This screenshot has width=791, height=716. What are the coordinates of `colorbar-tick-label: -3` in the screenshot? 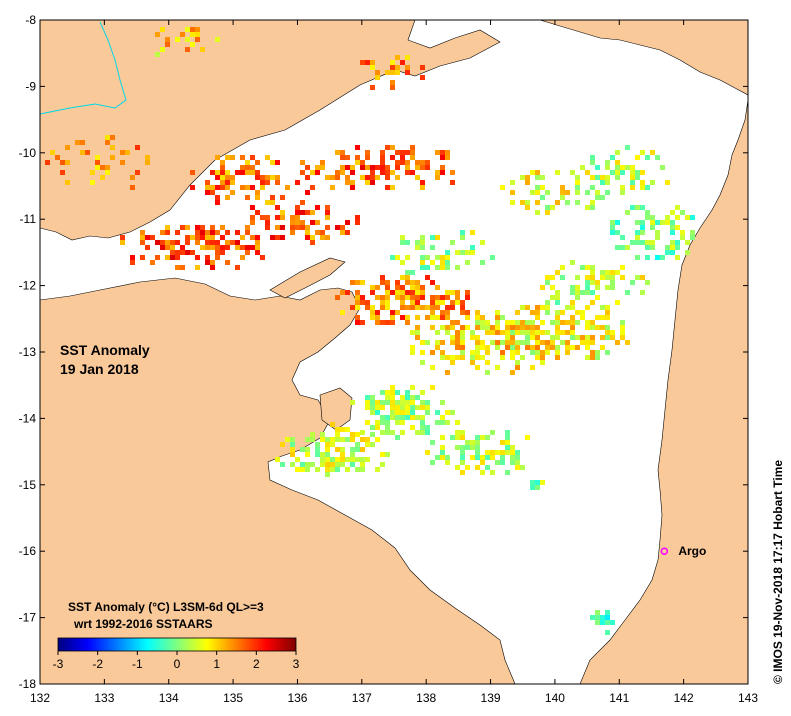 It's located at (58, 664).